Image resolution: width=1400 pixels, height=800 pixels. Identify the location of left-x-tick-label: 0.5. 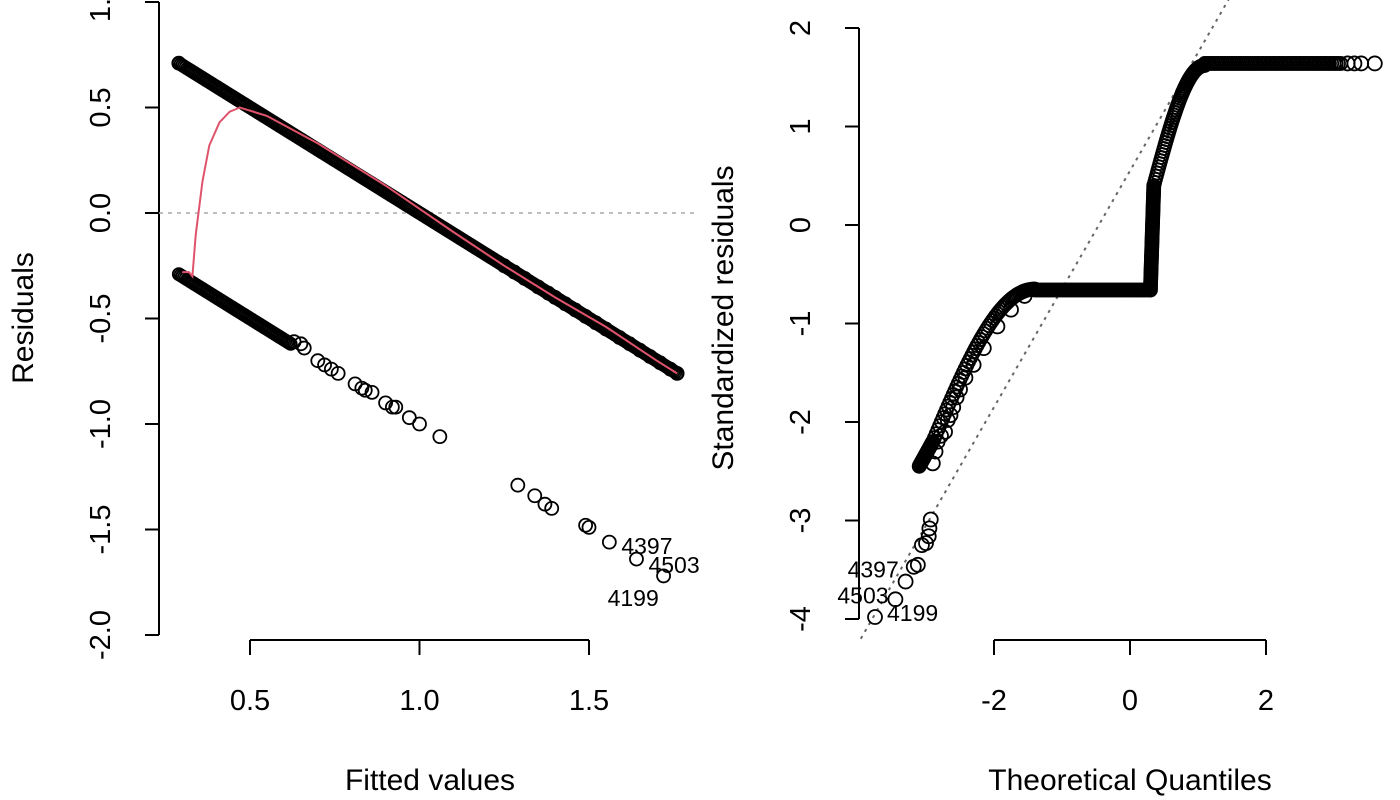
(250, 701).